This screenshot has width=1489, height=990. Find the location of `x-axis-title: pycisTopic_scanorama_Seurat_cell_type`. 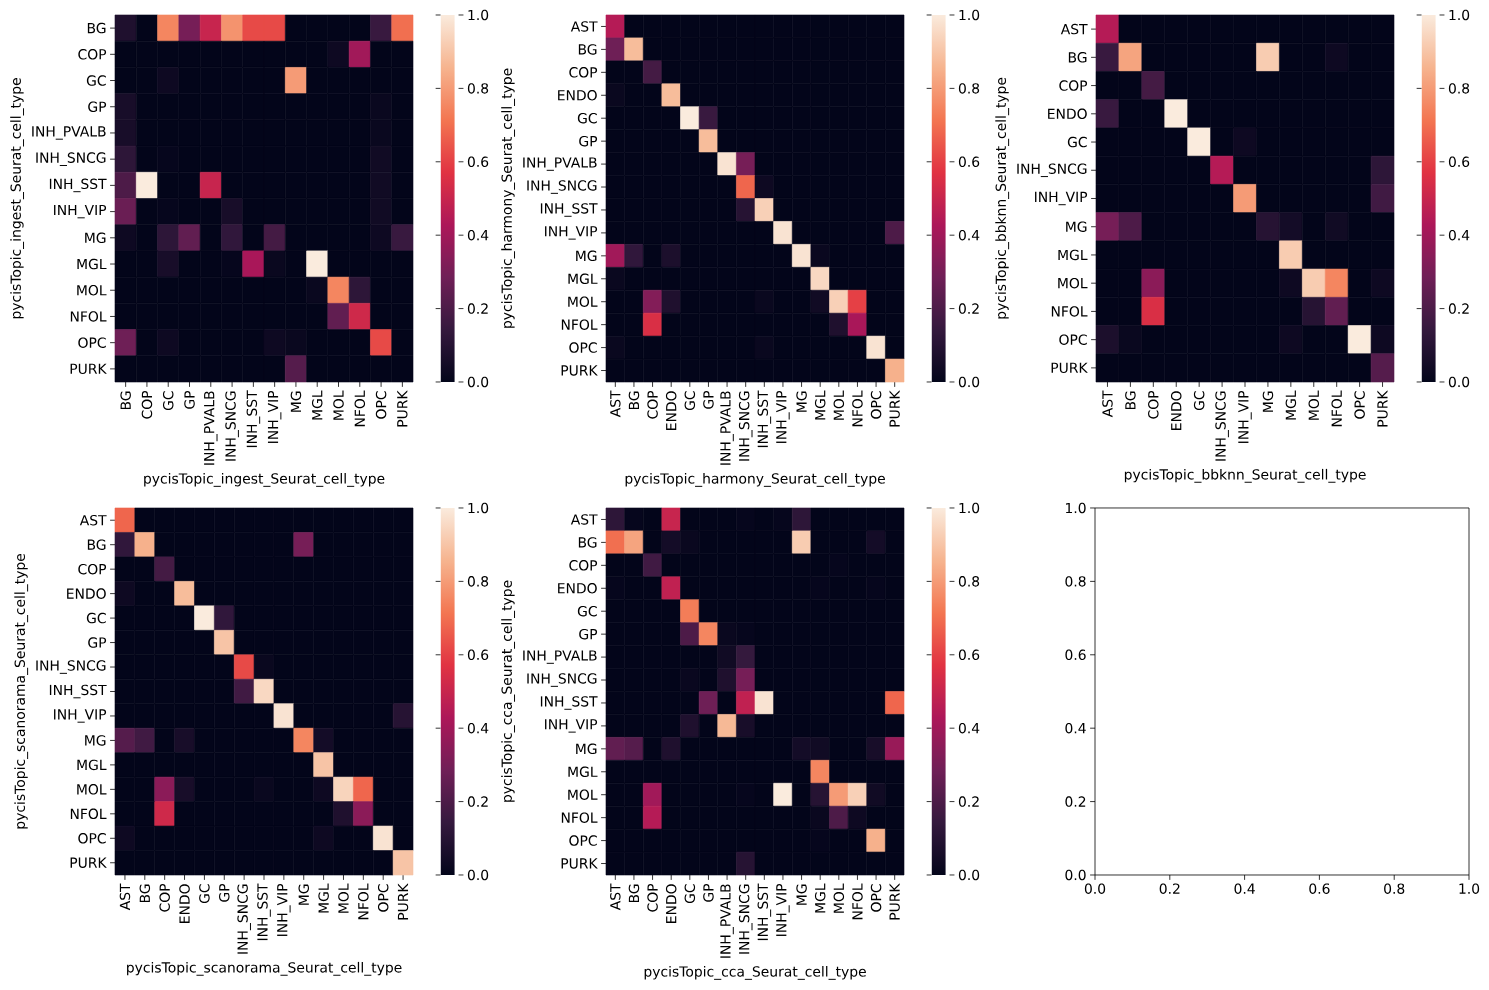

x-axis-title: pycisTopic_scanorama_Seurat_cell_type is located at coordinates (264, 968).